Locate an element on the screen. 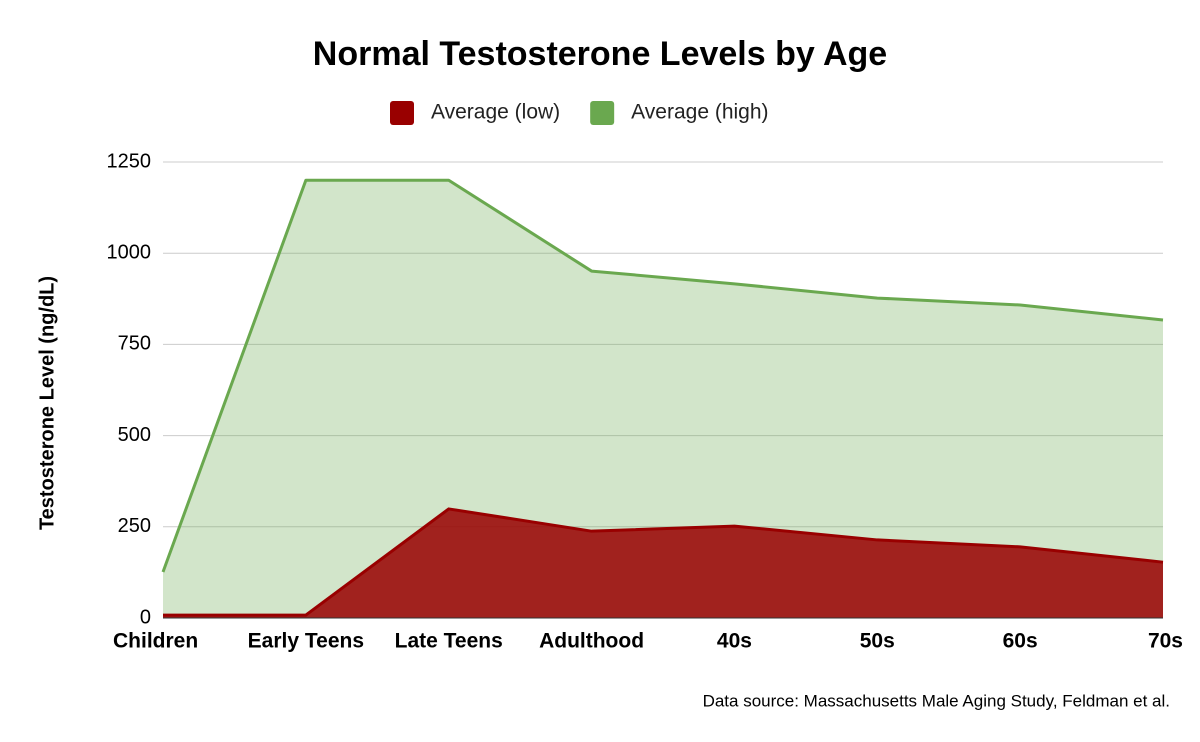 This screenshot has height=742, width=1200. chart-title: Normal Testosterone Levels by Age is located at coordinates (600, 54).